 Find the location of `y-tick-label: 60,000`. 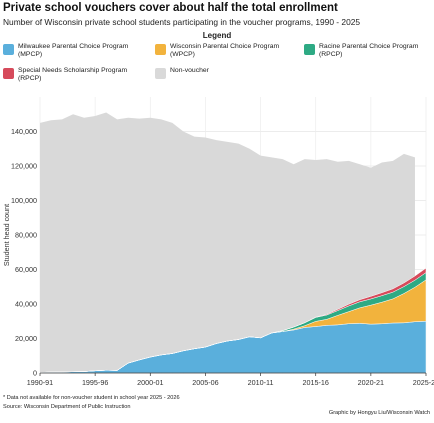

y-tick-label: 60,000 is located at coordinates (26, 269).